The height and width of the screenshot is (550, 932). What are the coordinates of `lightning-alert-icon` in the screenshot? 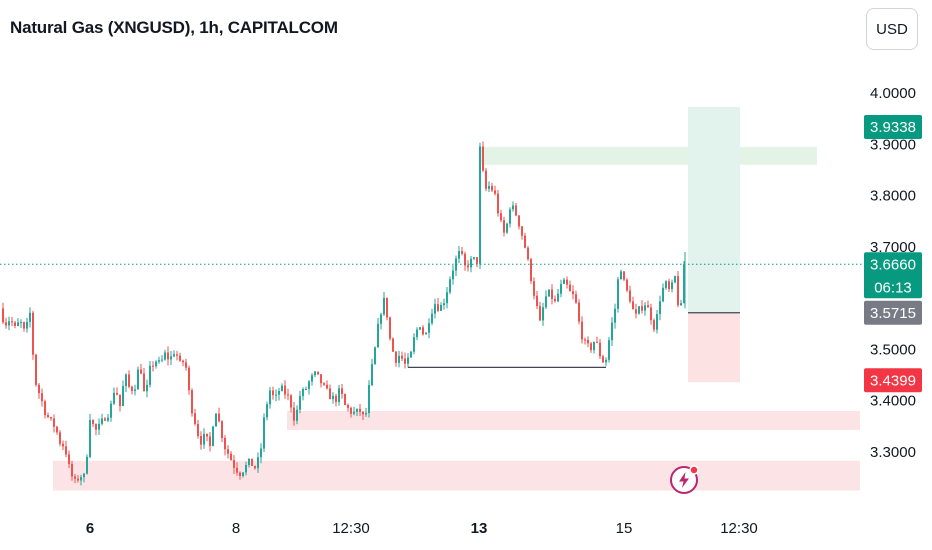 It's located at (684, 479).